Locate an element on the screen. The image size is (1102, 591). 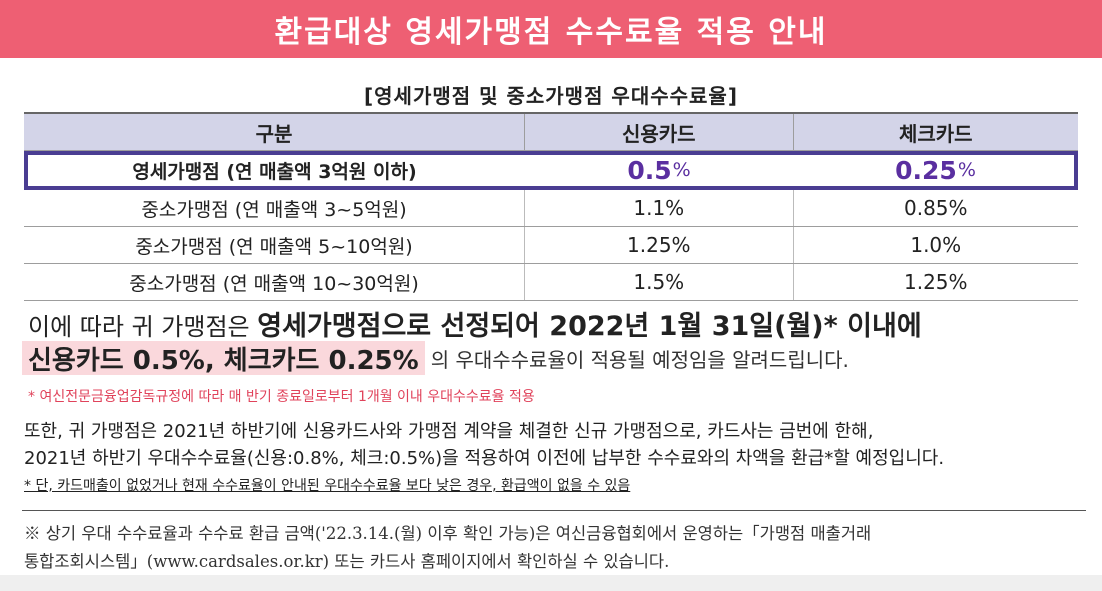
header-category: 구분 is located at coordinates (274, 133).